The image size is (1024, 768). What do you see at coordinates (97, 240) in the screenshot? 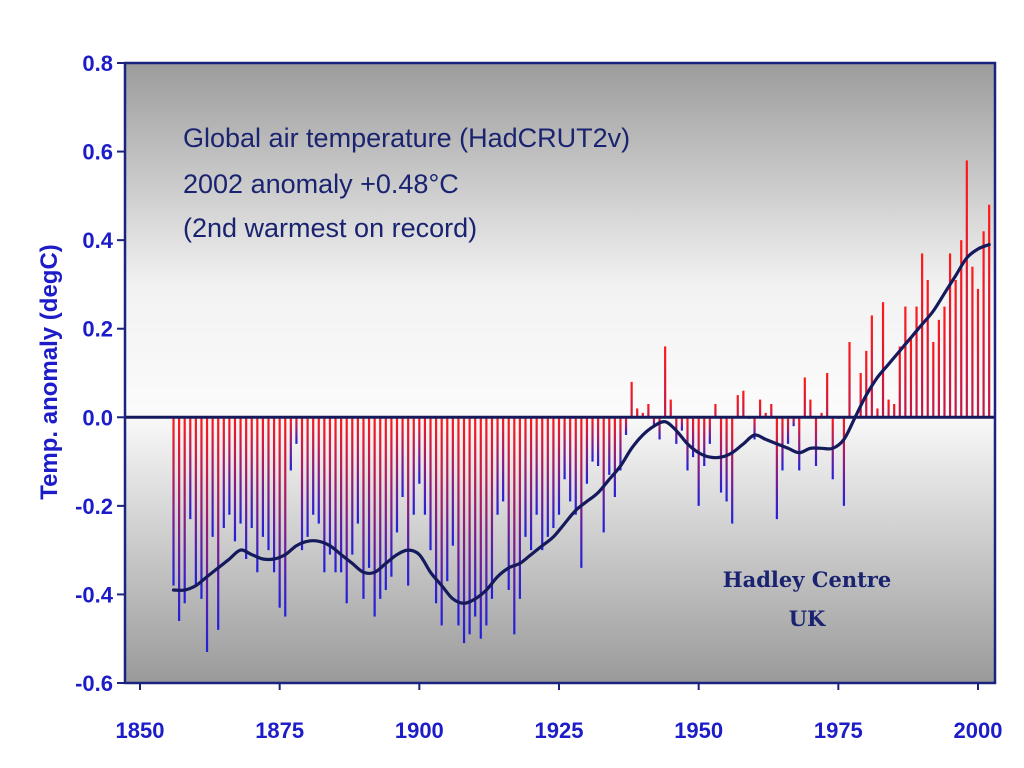
I see `y-tick-label: 0.4` at bounding box center [97, 240].